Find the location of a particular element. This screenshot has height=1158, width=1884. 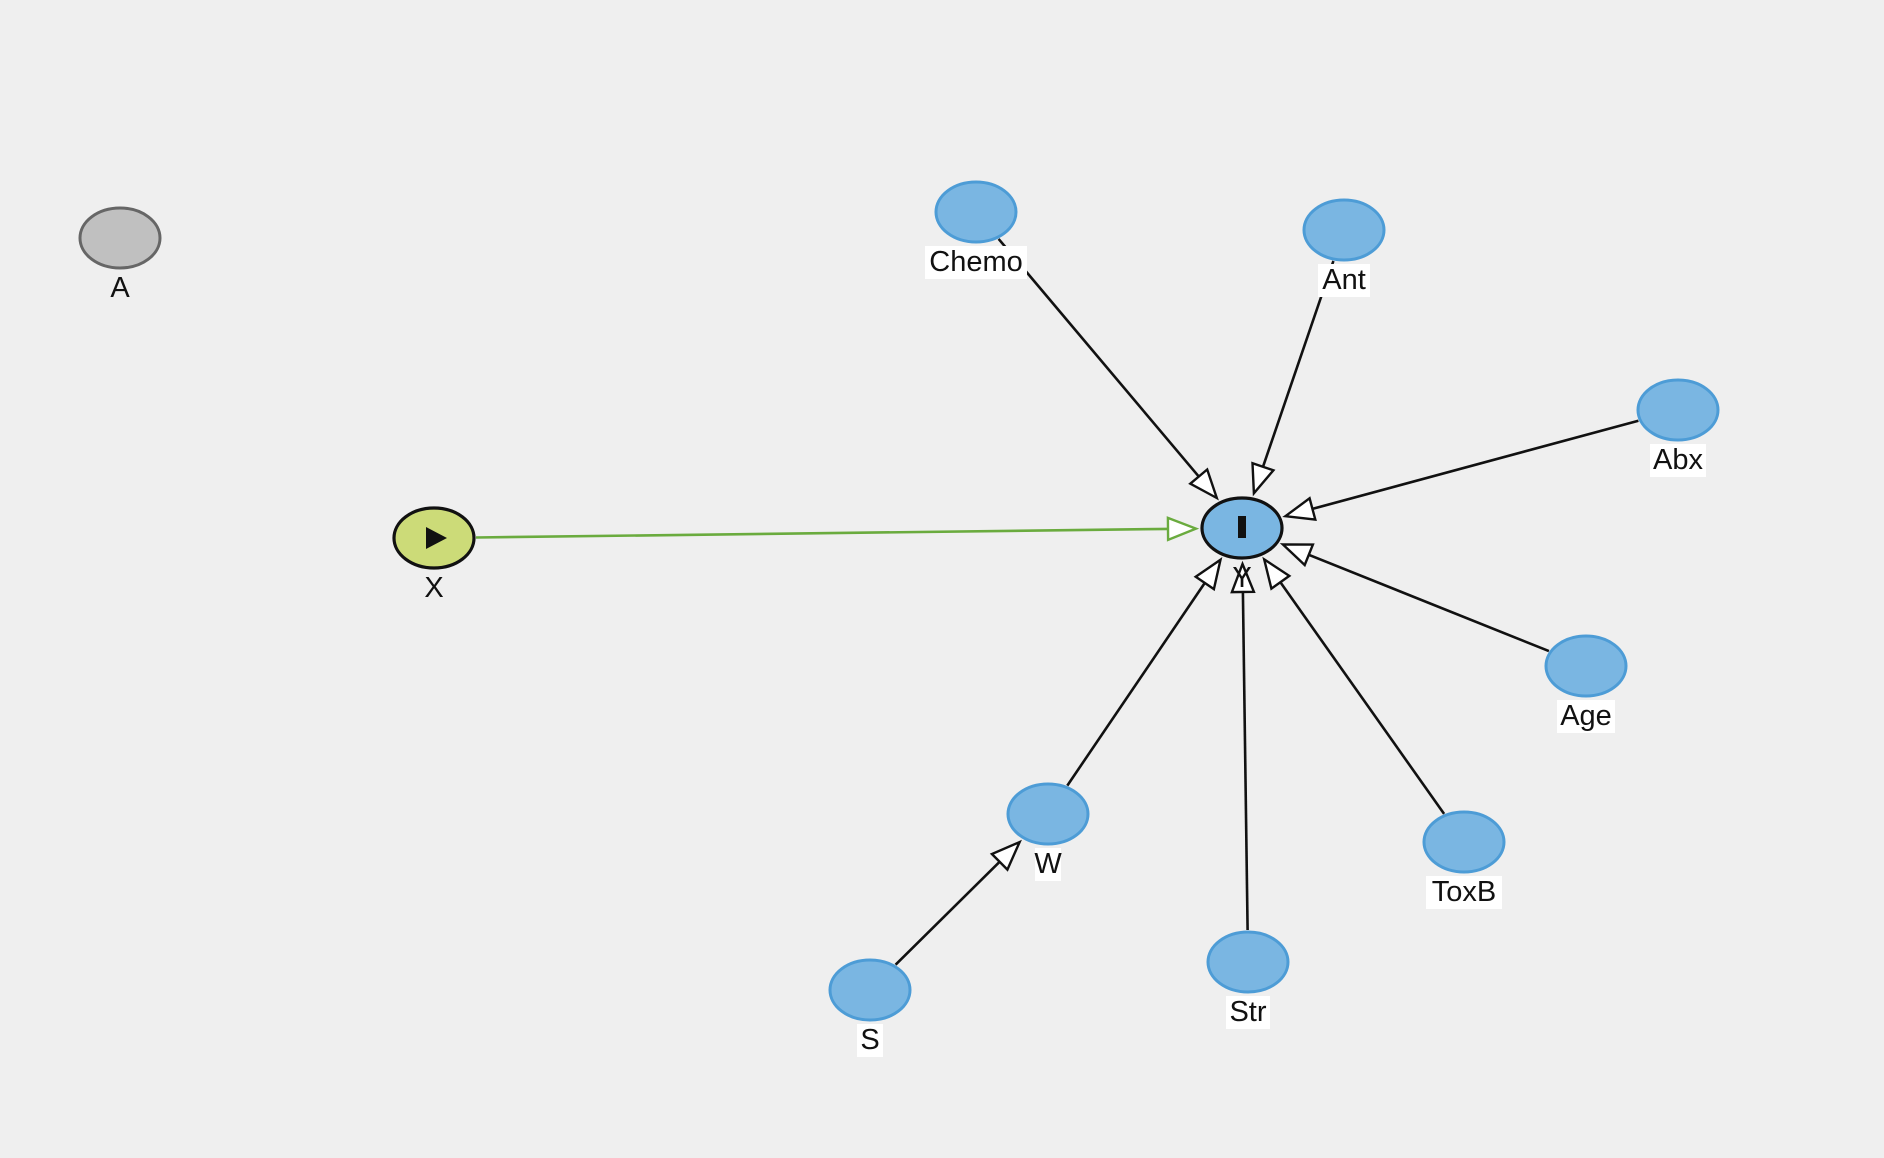

node-label: Abx is located at coordinates (1678, 460).